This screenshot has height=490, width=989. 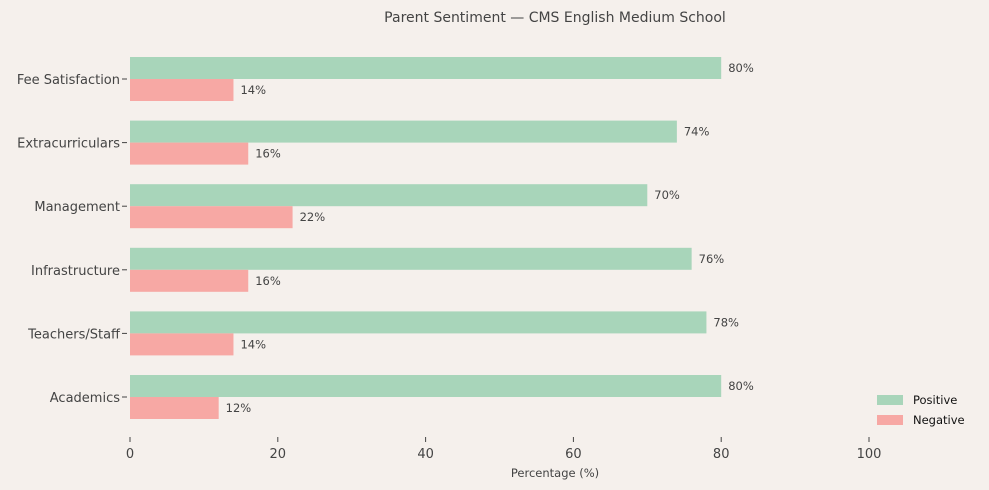 I want to click on x-tick-label: 20, so click(x=278, y=454).